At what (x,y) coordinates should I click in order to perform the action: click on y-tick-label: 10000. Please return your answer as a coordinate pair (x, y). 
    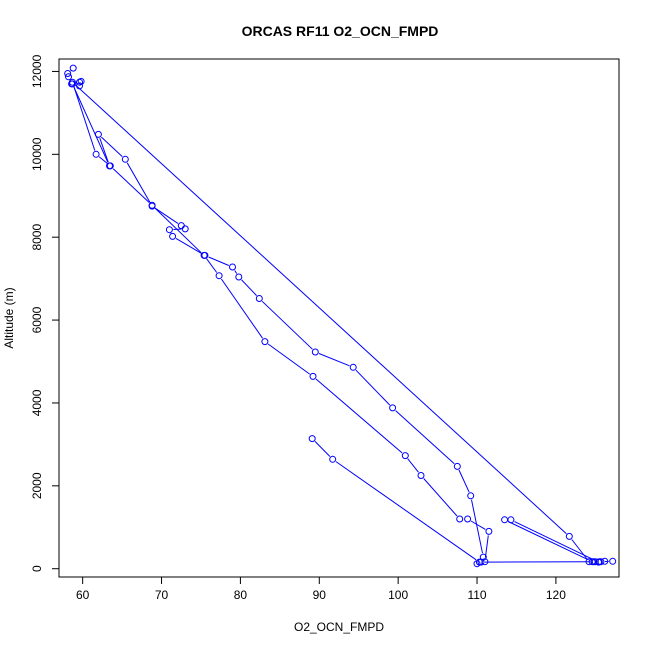
    Looking at the image, I should click on (37, 154).